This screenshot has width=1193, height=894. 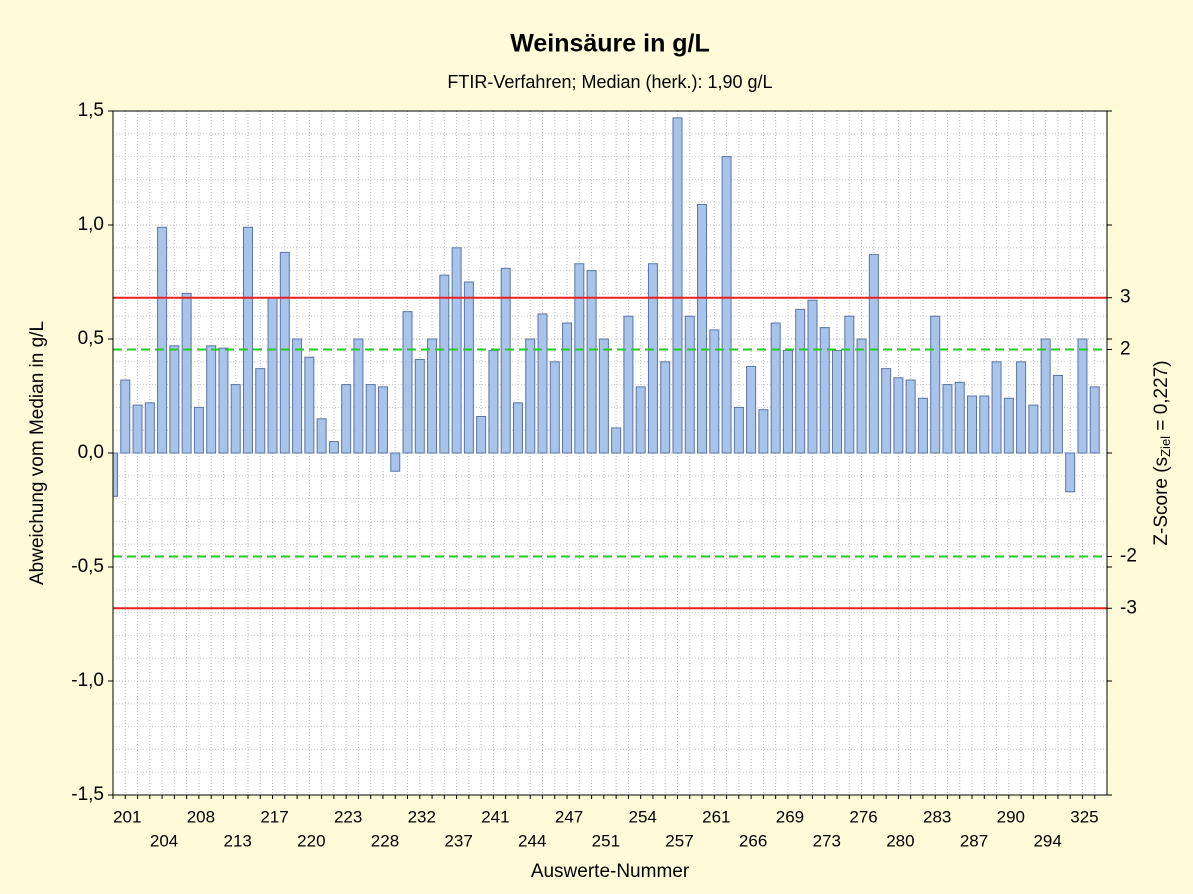 I want to click on x-tick-label: 261, so click(x=716, y=816).